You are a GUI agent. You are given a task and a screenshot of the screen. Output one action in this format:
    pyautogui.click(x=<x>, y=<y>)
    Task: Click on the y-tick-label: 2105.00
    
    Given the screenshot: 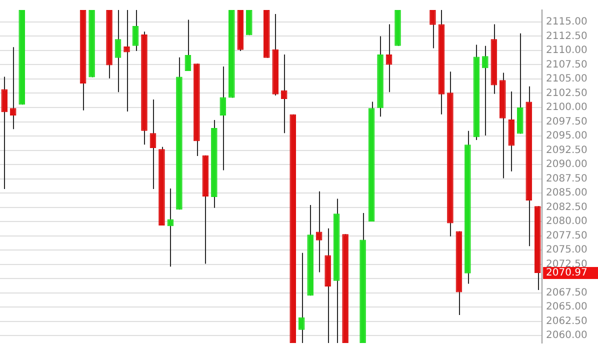 What is the action you would take?
    pyautogui.click(x=567, y=79)
    